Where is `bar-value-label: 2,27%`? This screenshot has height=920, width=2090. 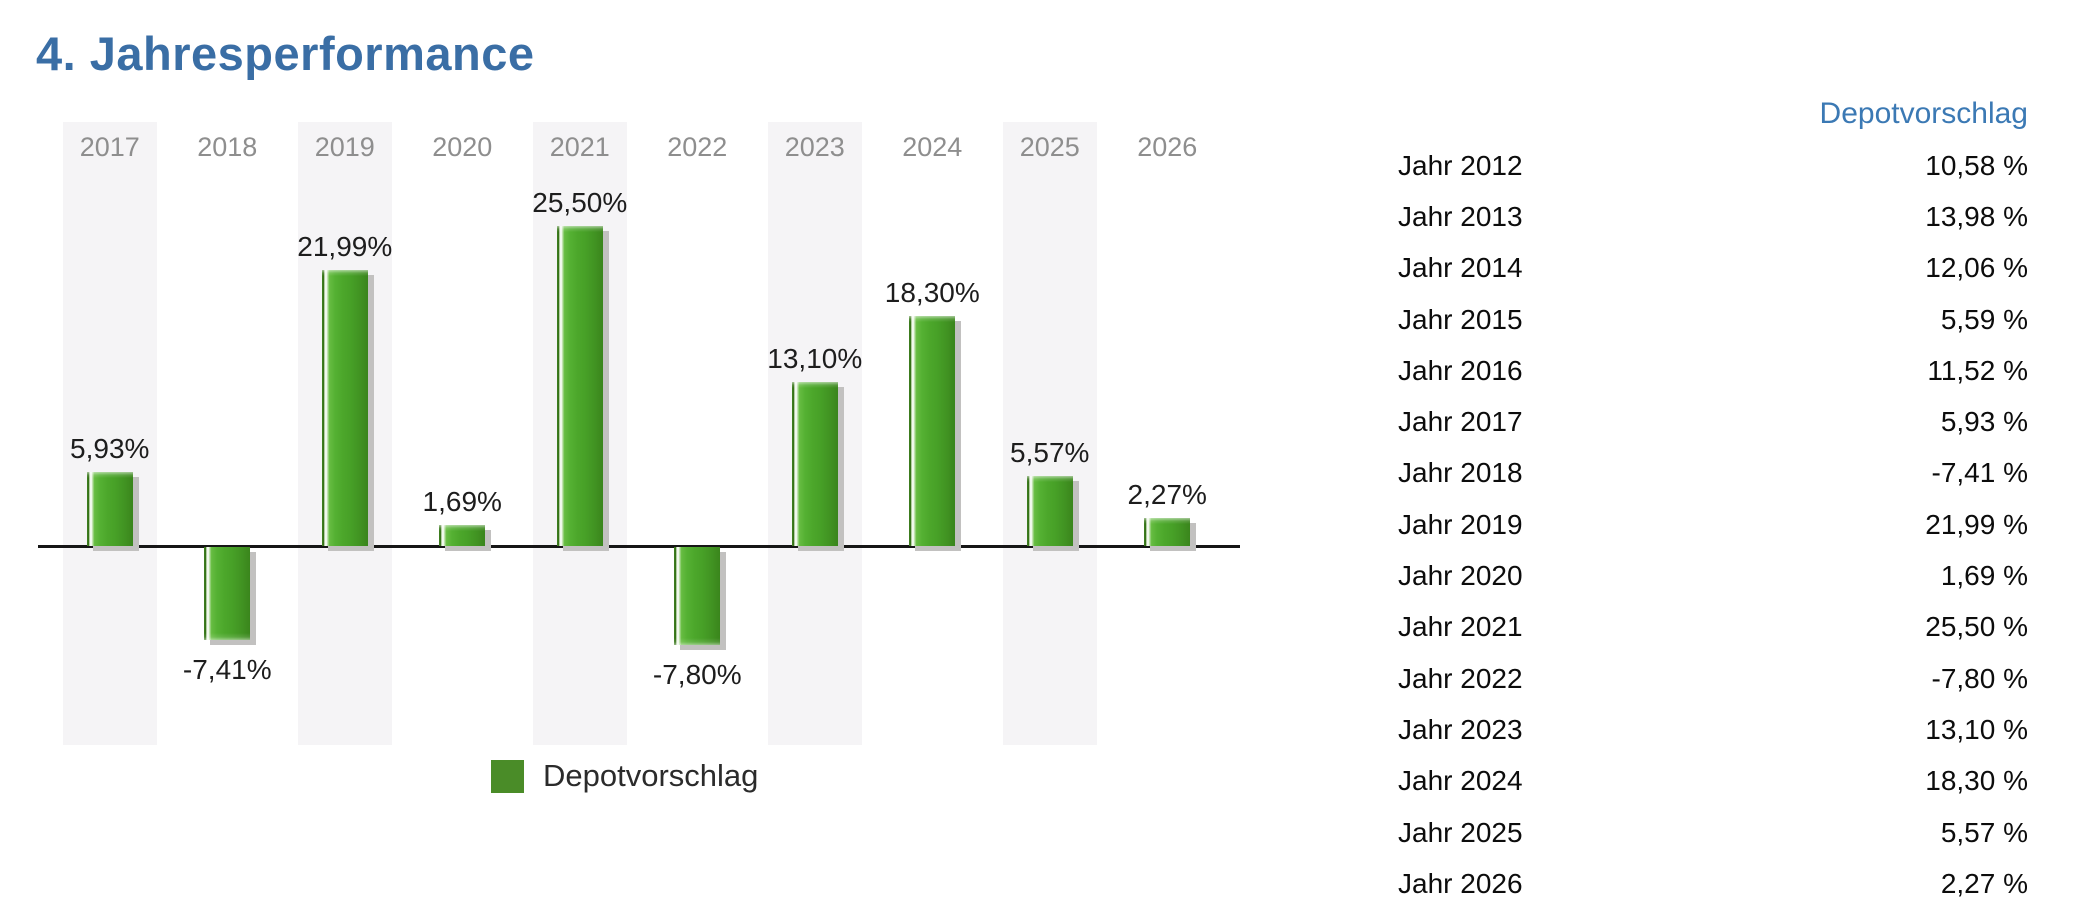
bar-value-label: 2,27% is located at coordinates (1167, 494).